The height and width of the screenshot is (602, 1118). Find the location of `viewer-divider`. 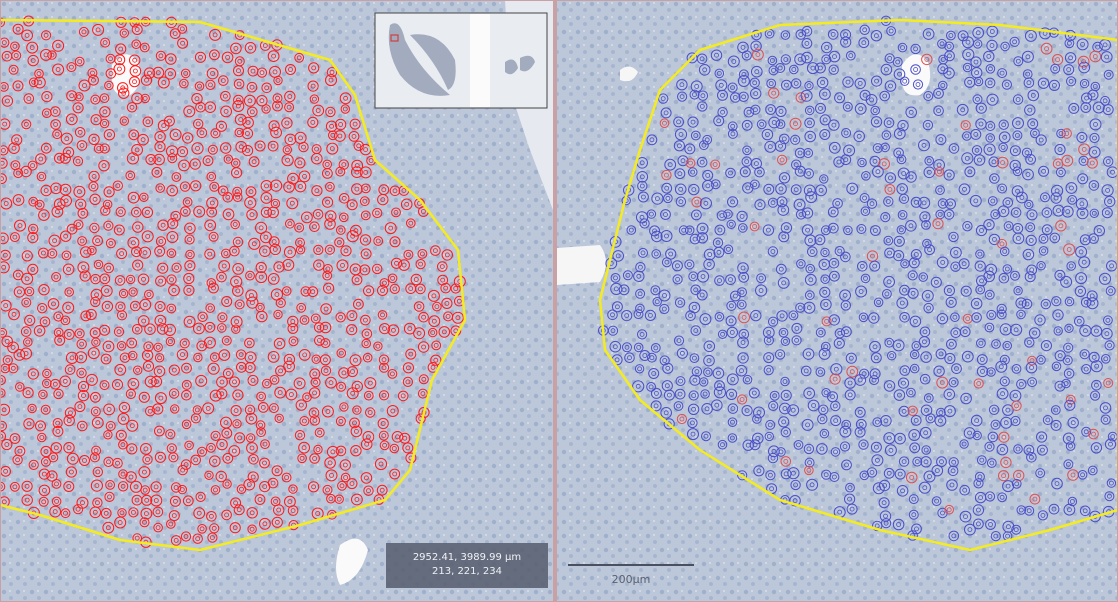

viewer-divider is located at coordinates (555, 301).